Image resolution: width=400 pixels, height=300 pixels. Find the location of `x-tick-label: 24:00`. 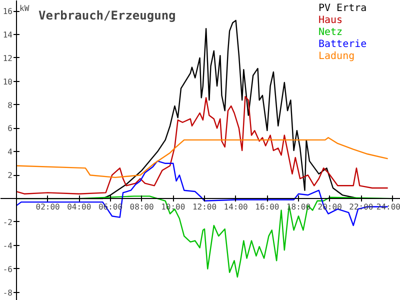

x-tick-label: 24:00 is located at coordinates (388, 207).